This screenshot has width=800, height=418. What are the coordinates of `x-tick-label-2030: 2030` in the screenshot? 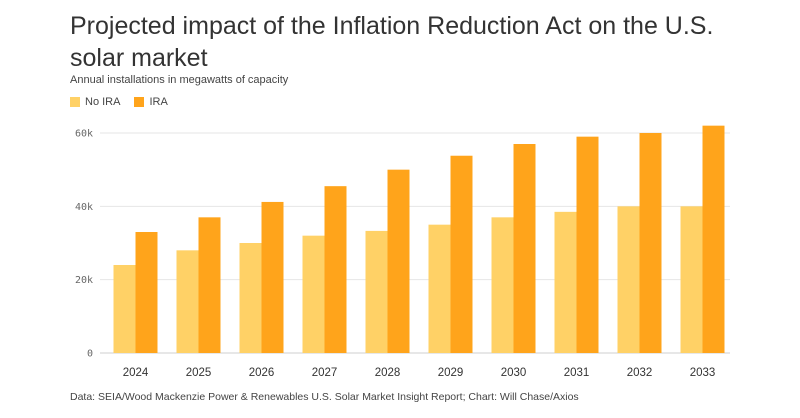 It's located at (514, 373).